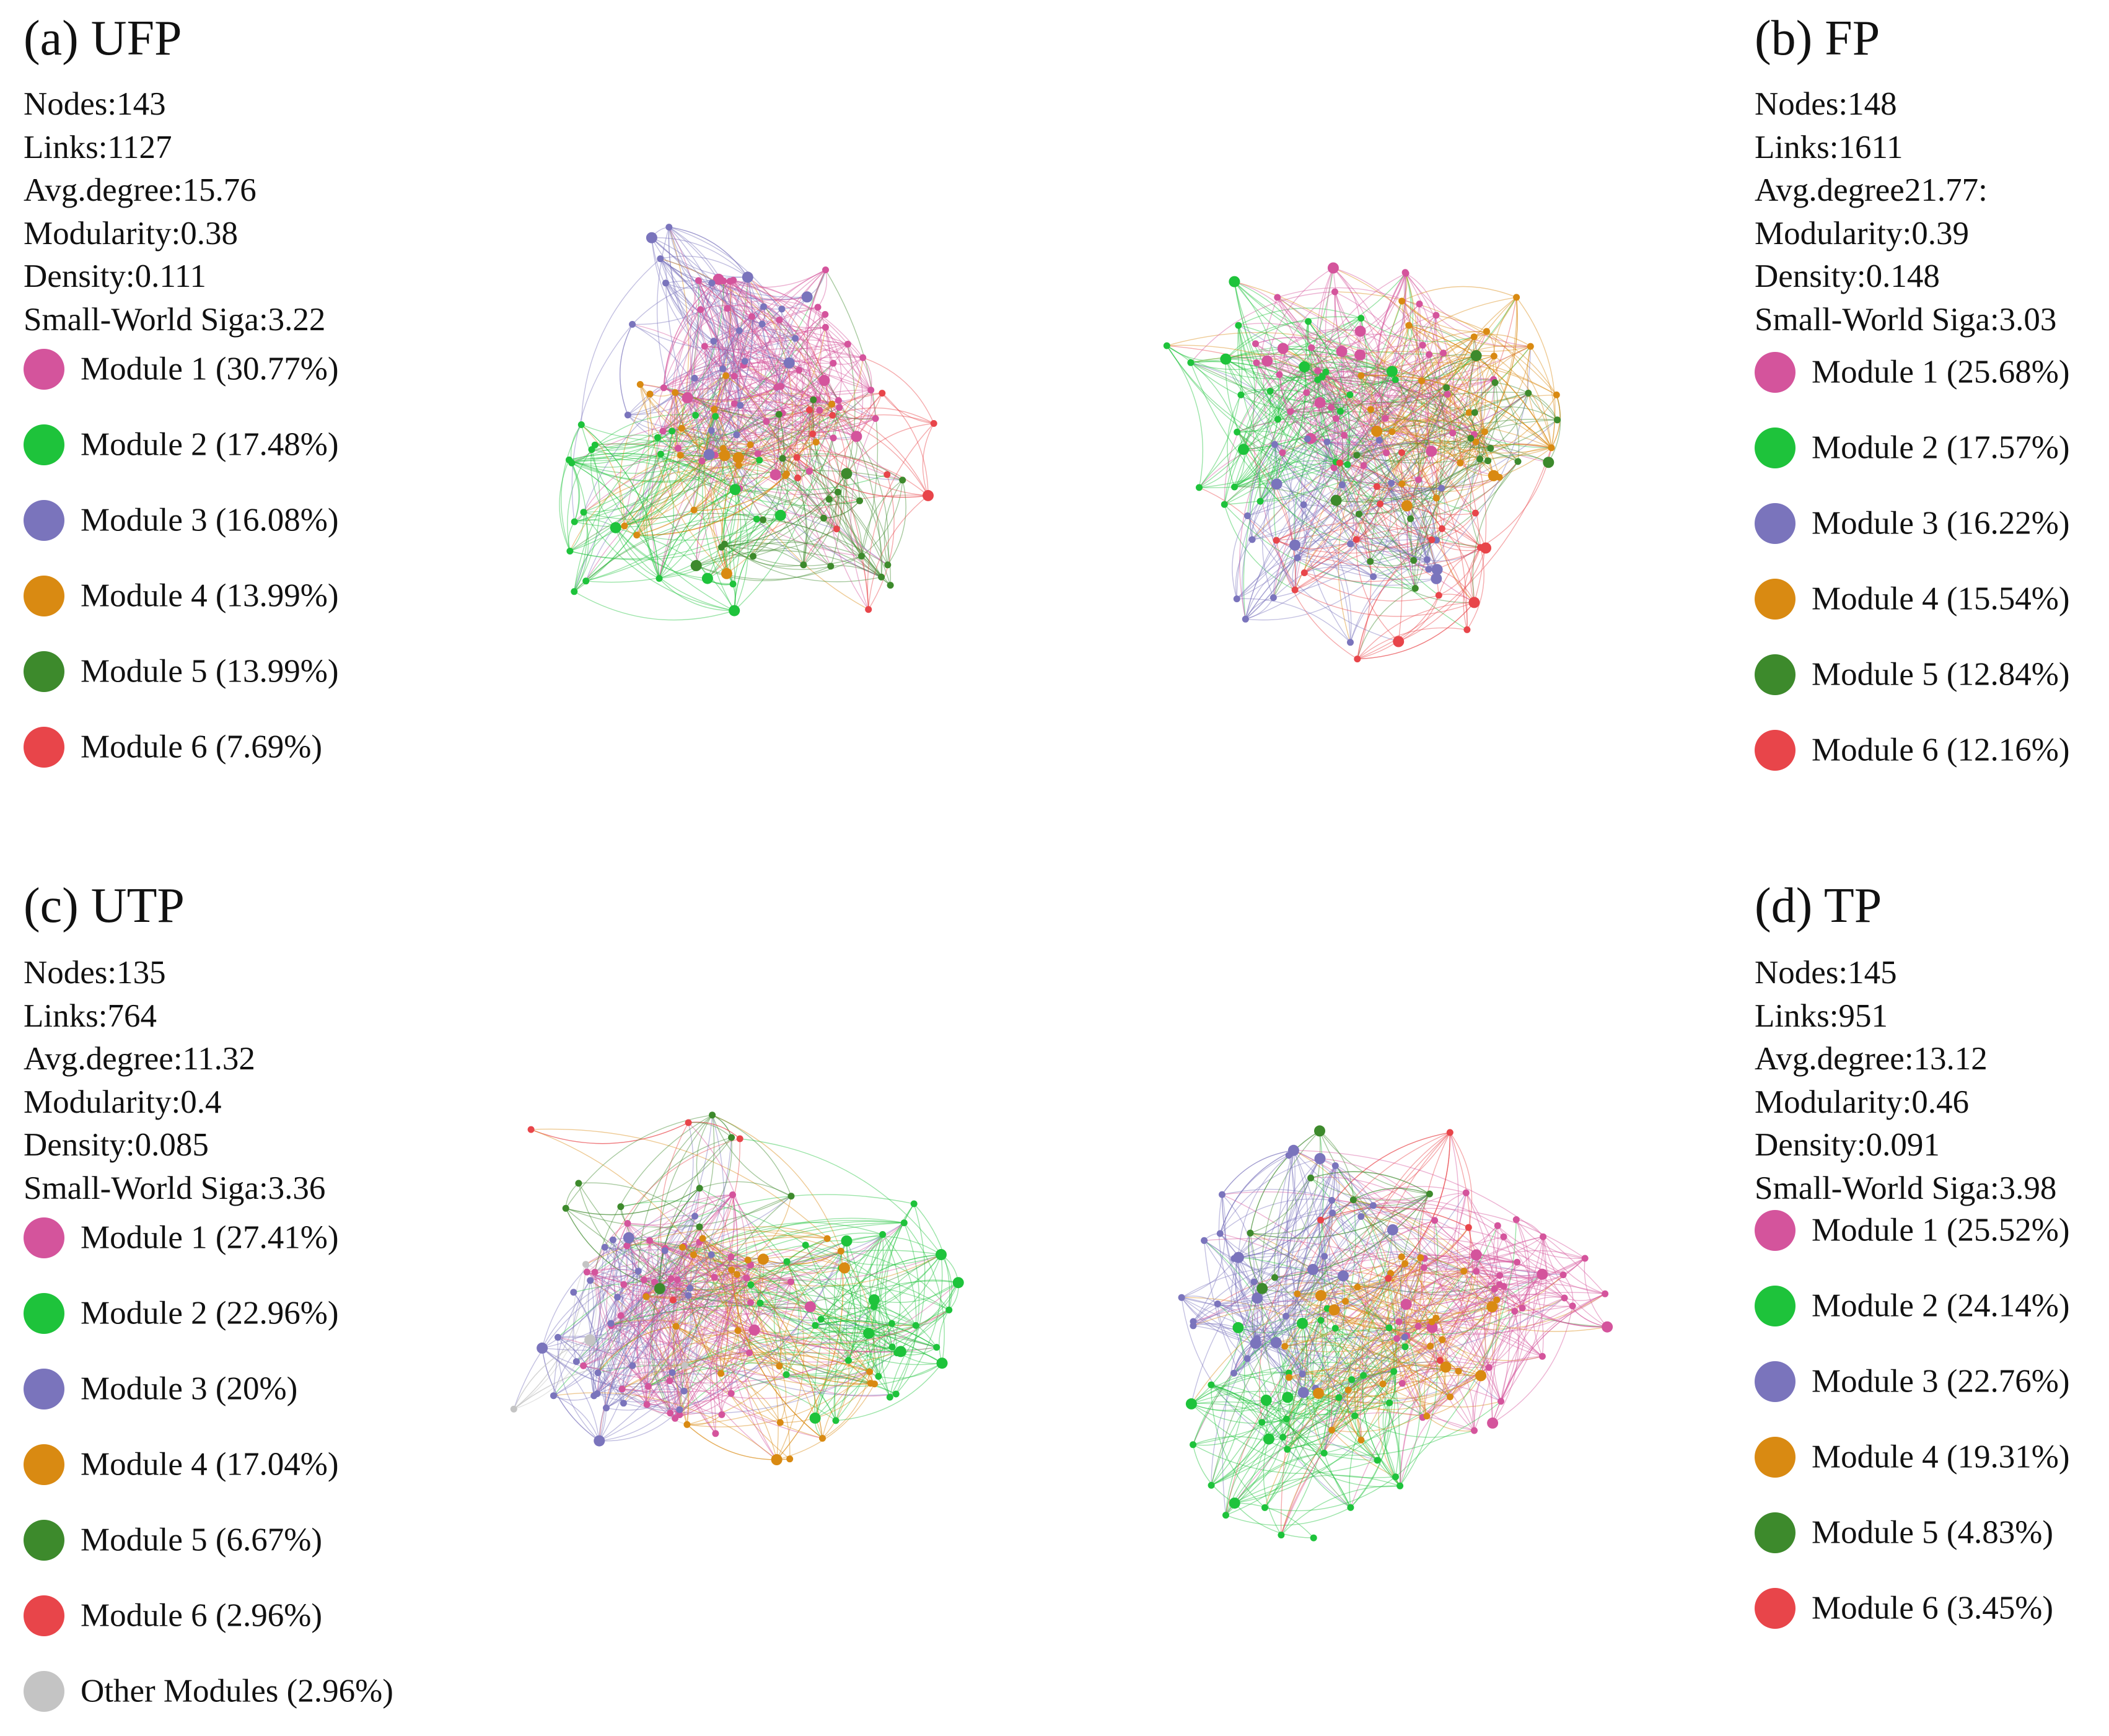 Image resolution: width=2109 pixels, height=1736 pixels. Describe the element at coordinates (175, 1188) in the screenshot. I see `panel-c-small-world: Small-World Siga:3.36` at that location.